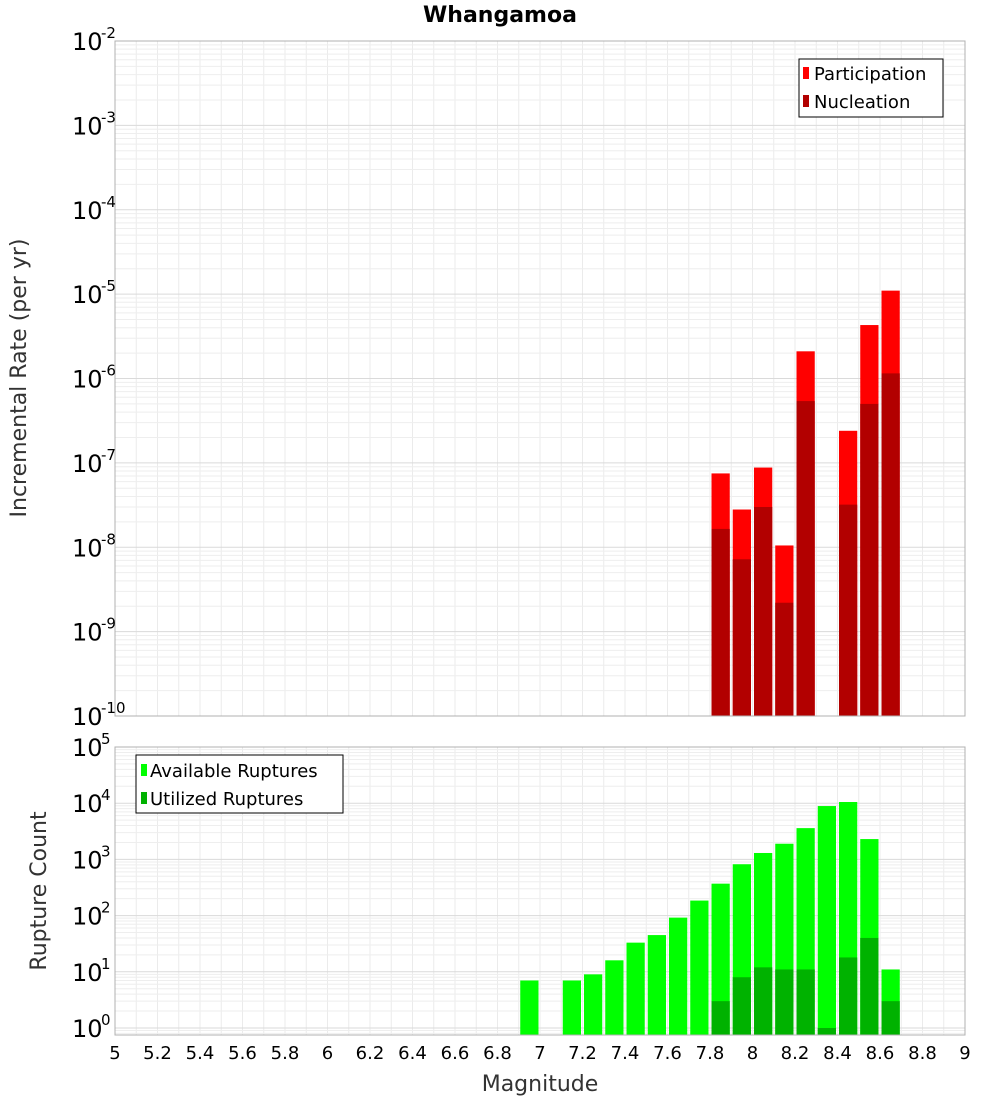 This screenshot has width=1000, height=1100. I want to click on available-legend-swatch, so click(144, 770).